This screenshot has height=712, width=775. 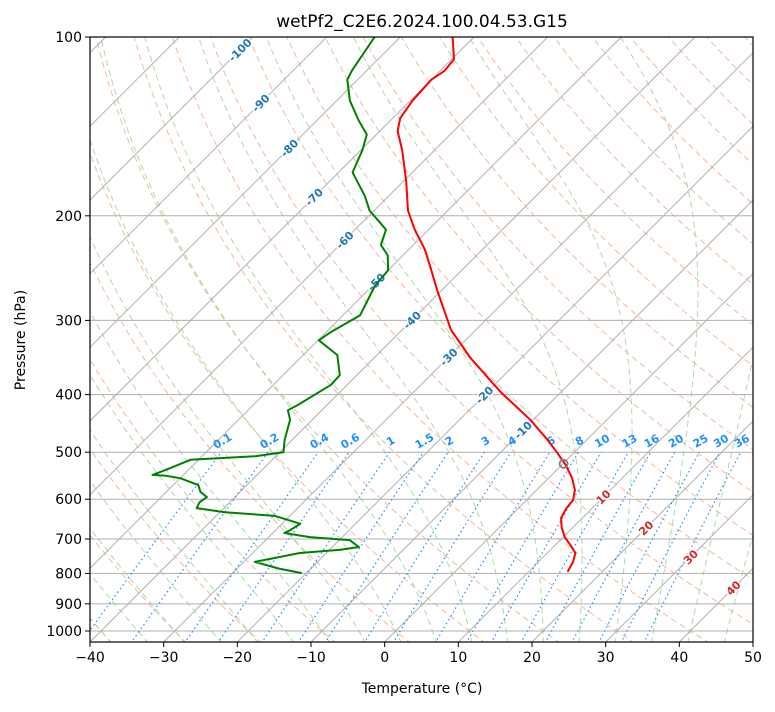 I want to click on x-tick-label: 30, so click(x=606, y=658).